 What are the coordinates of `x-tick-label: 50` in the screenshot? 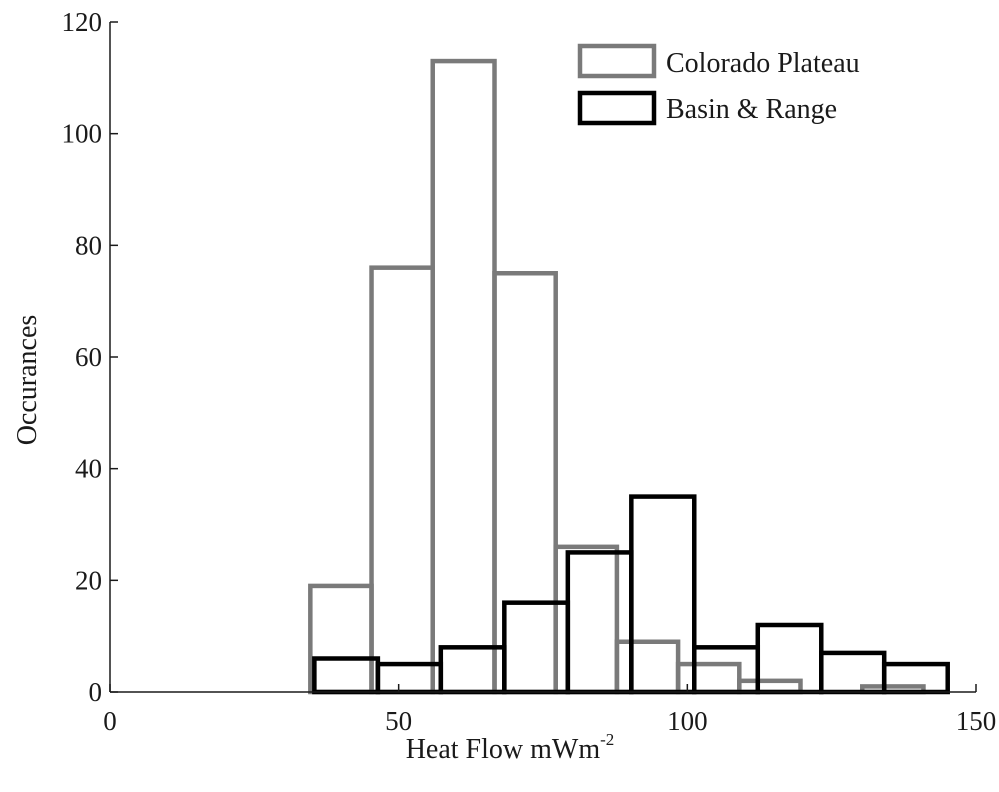 It's located at (398, 721).